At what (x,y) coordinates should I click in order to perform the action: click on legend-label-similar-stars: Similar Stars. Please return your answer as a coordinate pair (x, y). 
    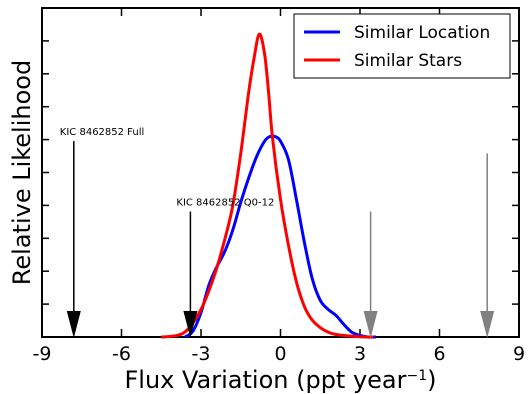
    Looking at the image, I should click on (408, 61).